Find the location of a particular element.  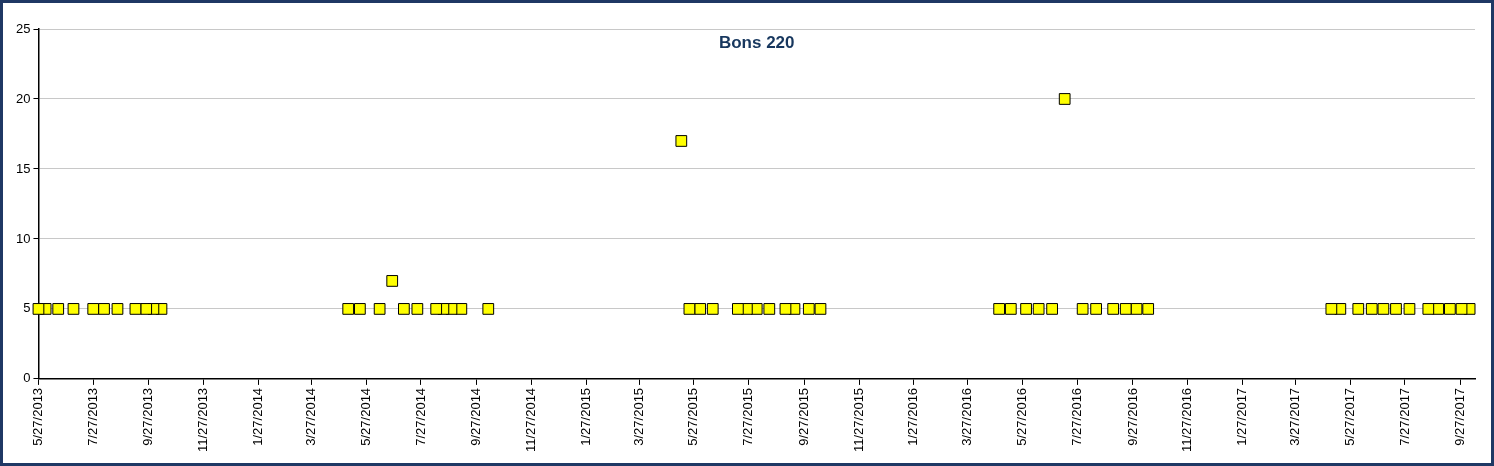

y-tick-label: 15 is located at coordinates (23, 168).